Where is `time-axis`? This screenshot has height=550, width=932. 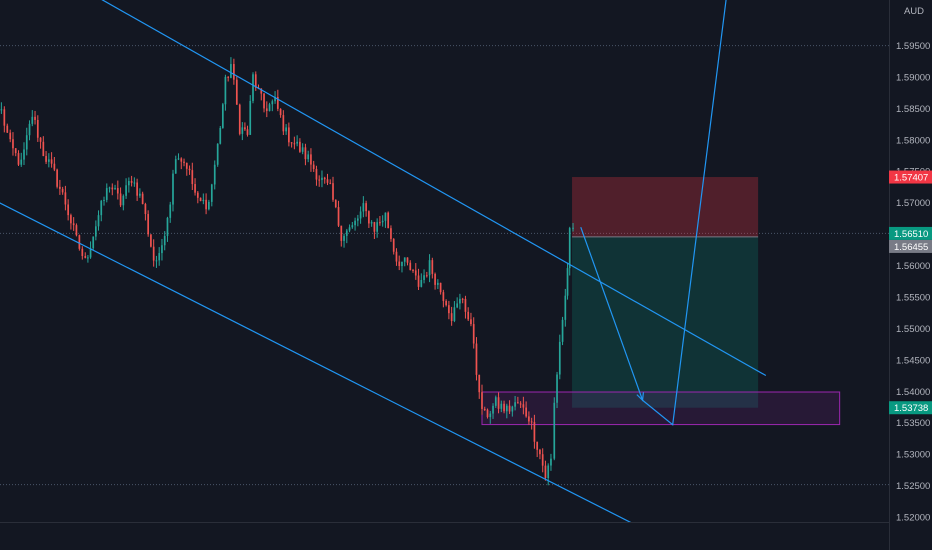 time-axis is located at coordinates (444, 536).